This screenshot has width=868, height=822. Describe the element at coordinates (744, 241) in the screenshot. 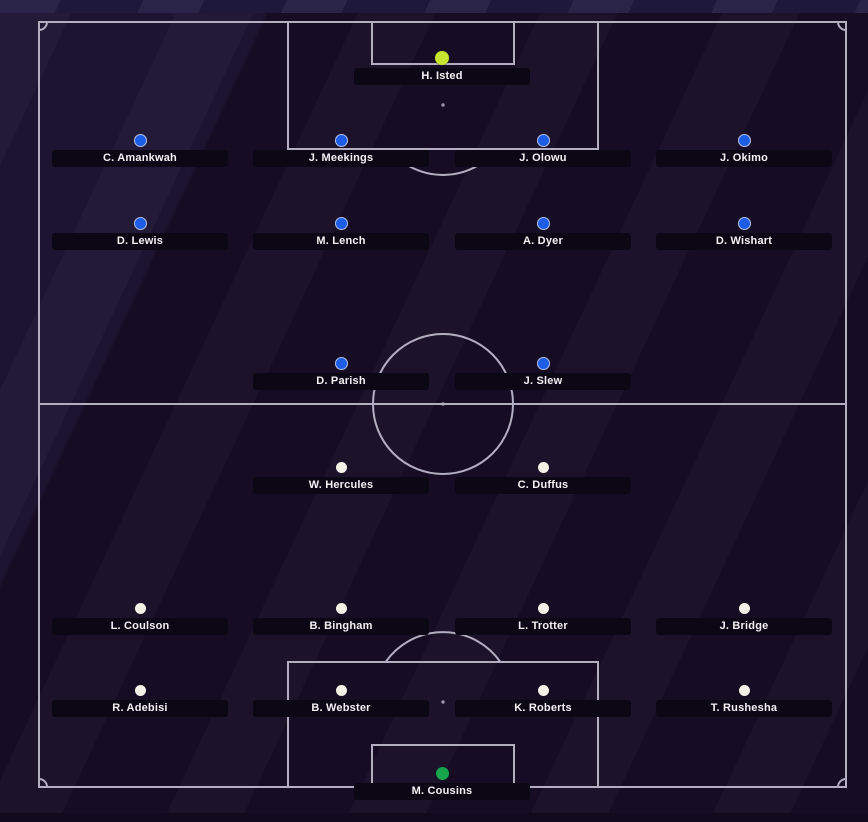

I see `player-name-label: D. Wishart` at that location.